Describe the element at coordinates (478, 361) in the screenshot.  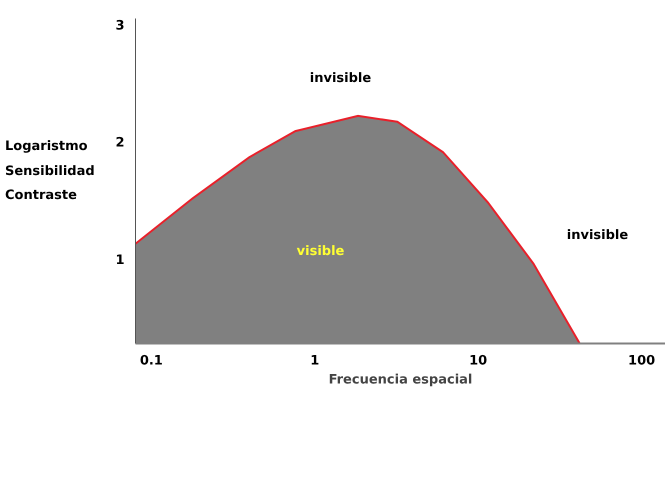
I see `x-tick-label: 10` at that location.